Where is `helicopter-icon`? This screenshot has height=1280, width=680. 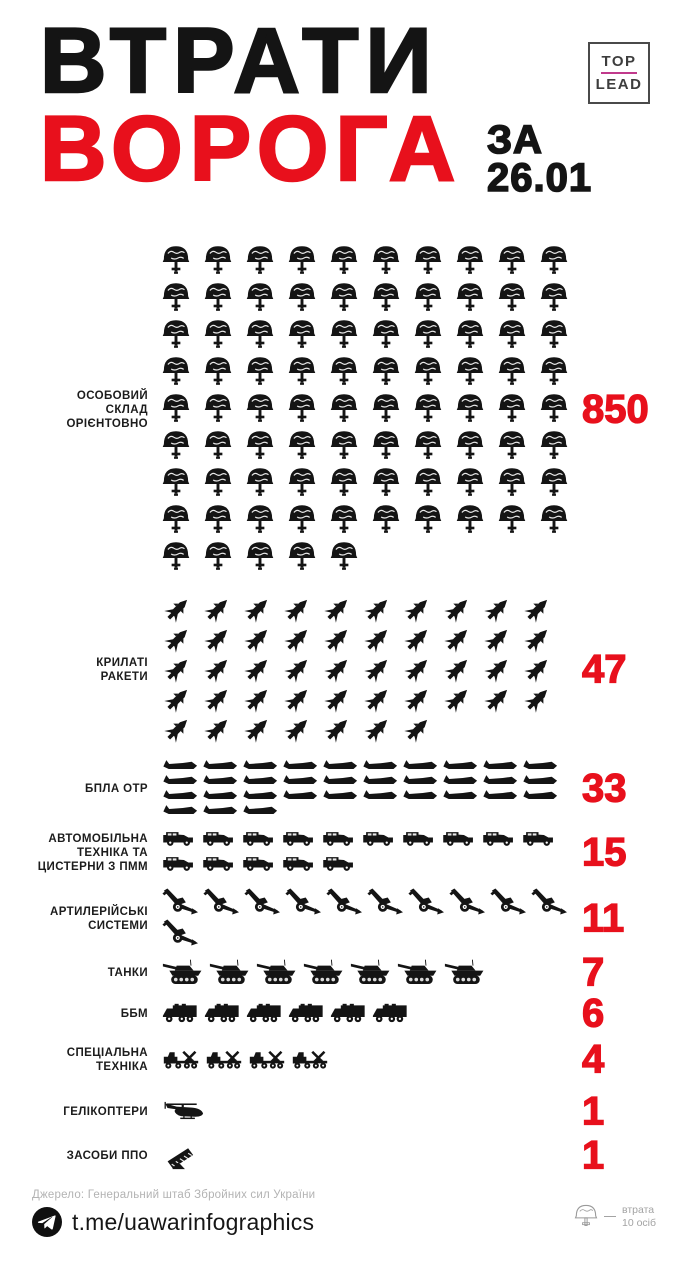 helicopter-icon is located at coordinates (183, 1111).